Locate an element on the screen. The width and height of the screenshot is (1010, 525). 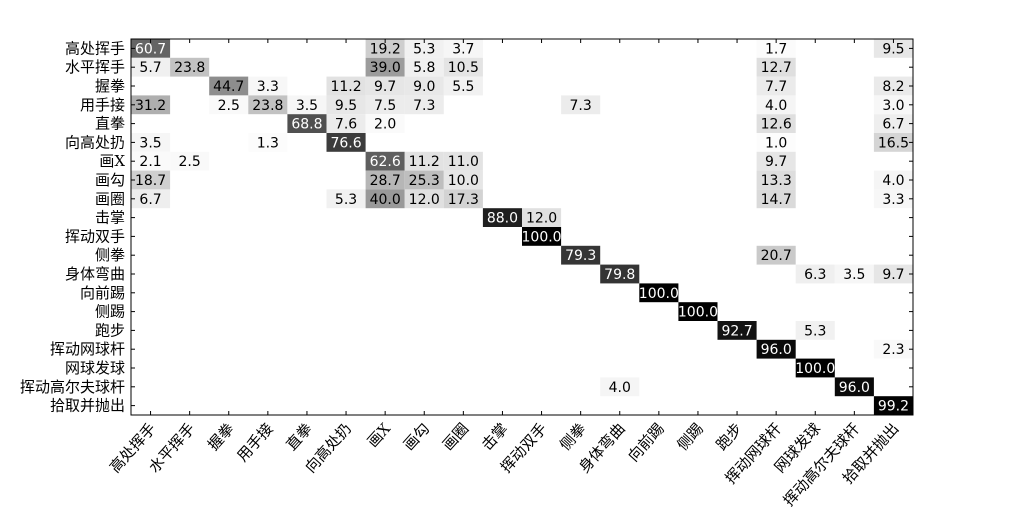
cell-value-r1-c6: 39.0 is located at coordinates (385, 68).